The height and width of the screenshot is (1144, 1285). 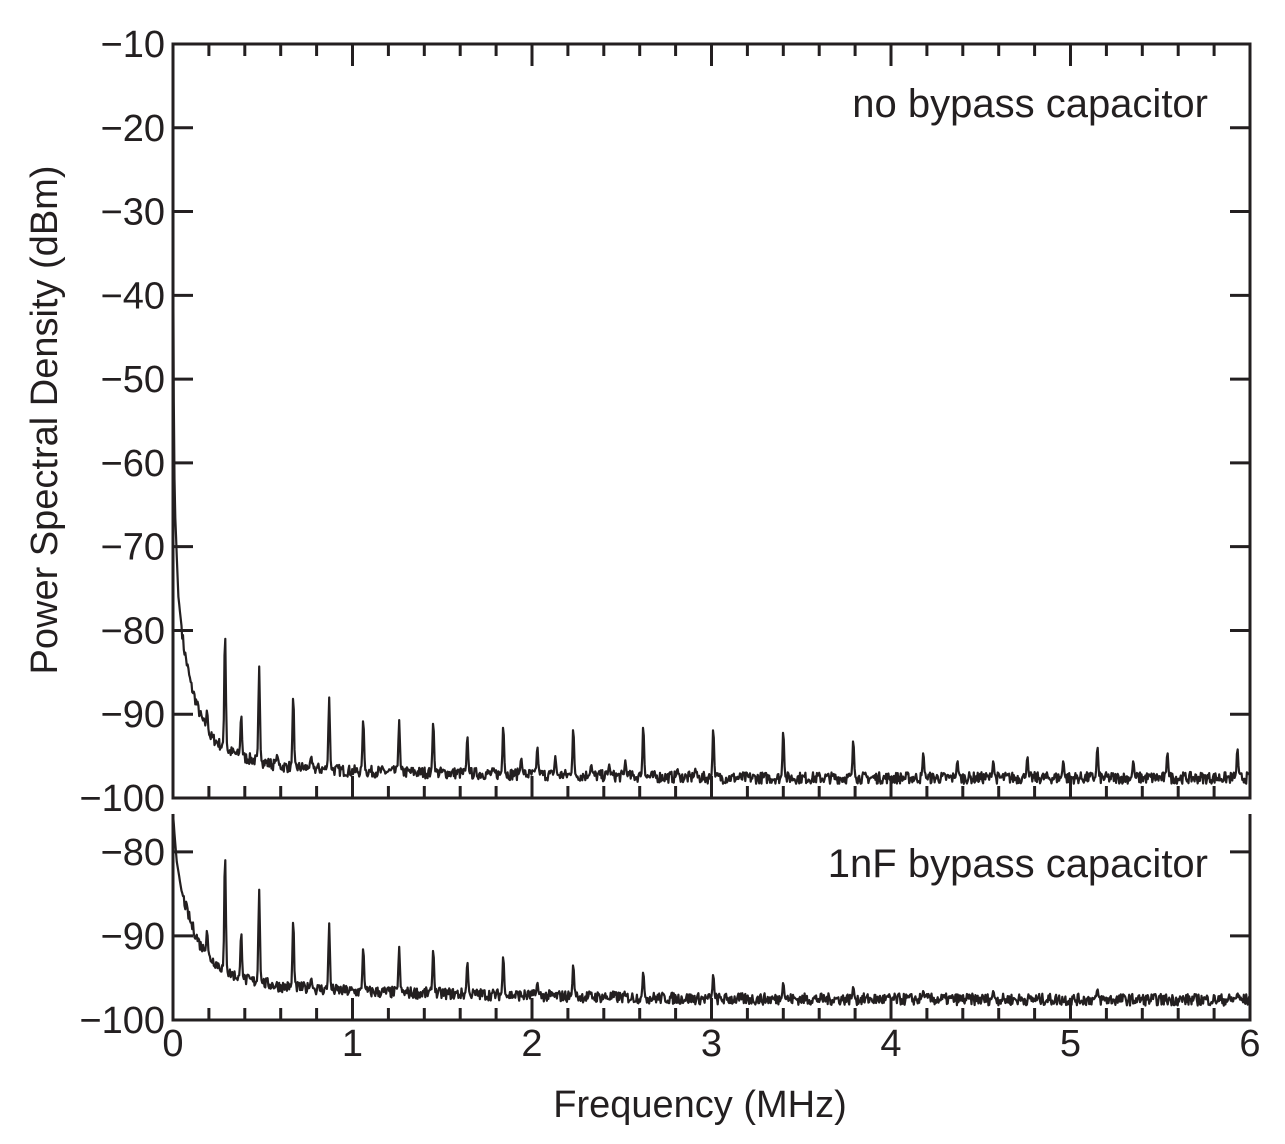 I want to click on y-tick-label: −20, so click(x=133, y=129).